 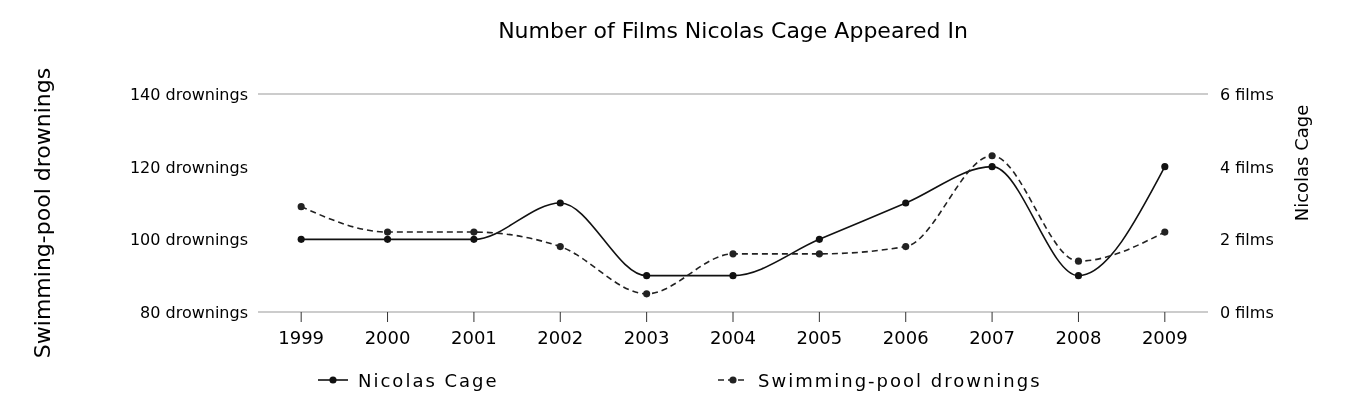 What do you see at coordinates (1247, 94) in the screenshot?
I see `y2-tick-label: 6 films` at bounding box center [1247, 94].